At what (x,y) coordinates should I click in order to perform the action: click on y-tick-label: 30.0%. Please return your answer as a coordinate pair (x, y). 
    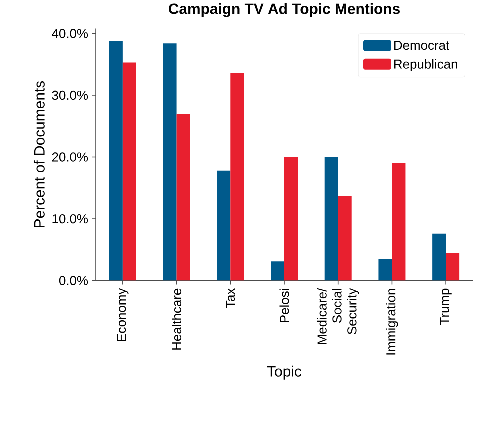
    Looking at the image, I should click on (70, 95).